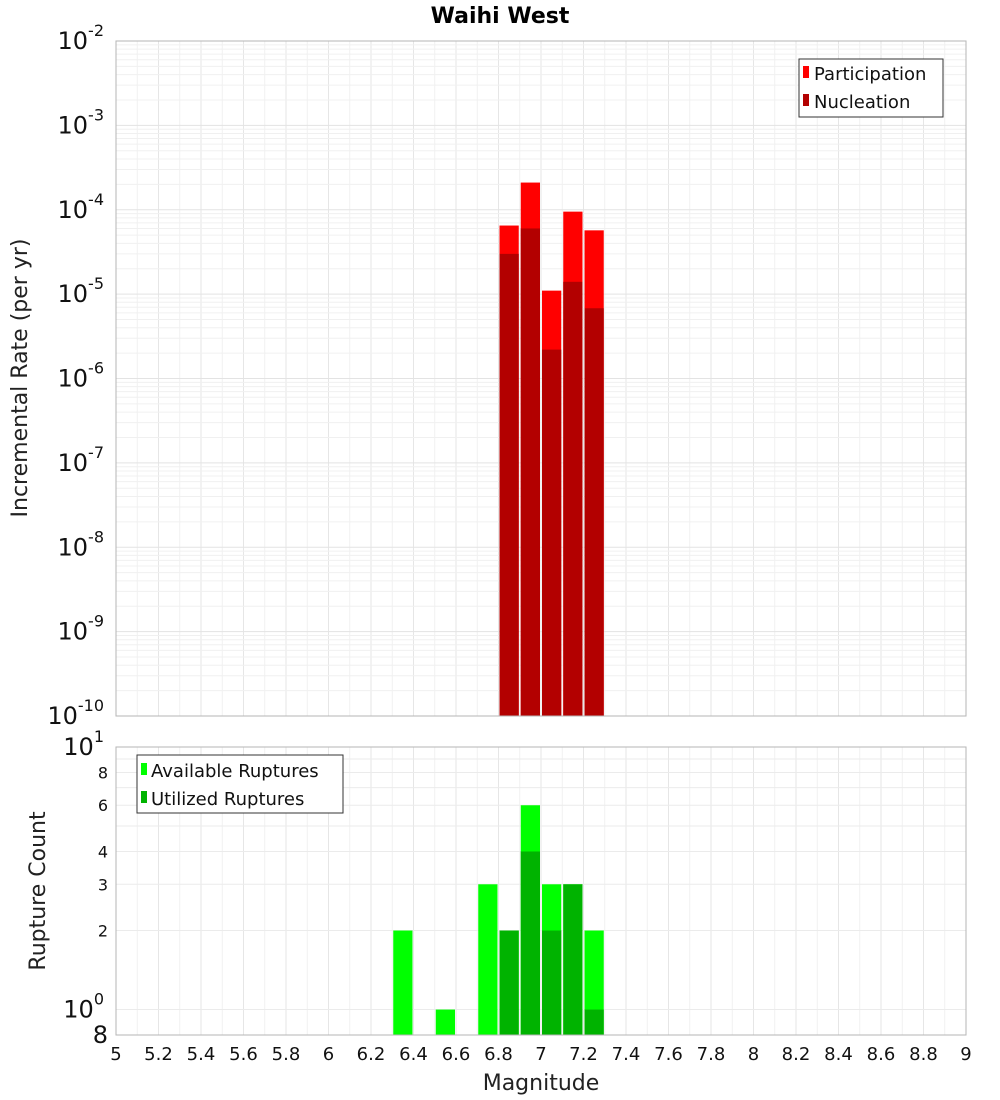  I want to click on bottom-y-minor-tick-label: 3, so click(103, 884).